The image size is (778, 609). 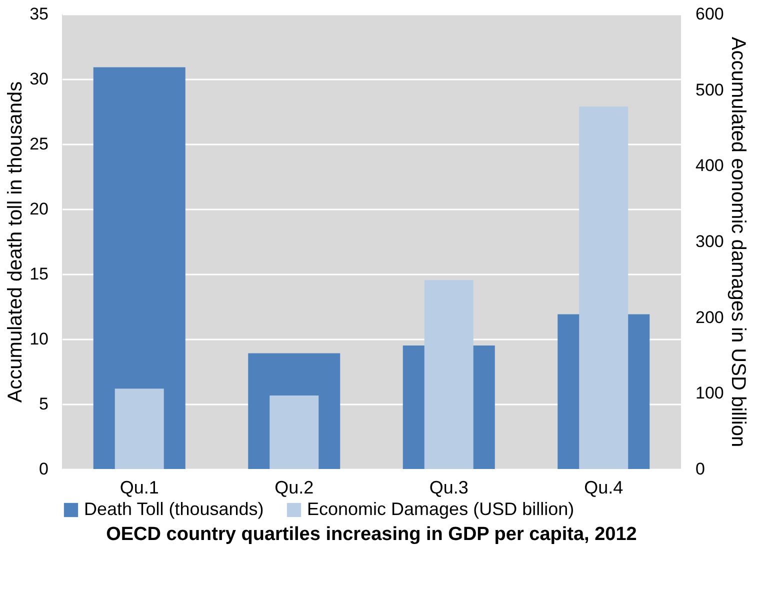 What do you see at coordinates (39, 14) in the screenshot?
I see `y-tick-label: 35` at bounding box center [39, 14].